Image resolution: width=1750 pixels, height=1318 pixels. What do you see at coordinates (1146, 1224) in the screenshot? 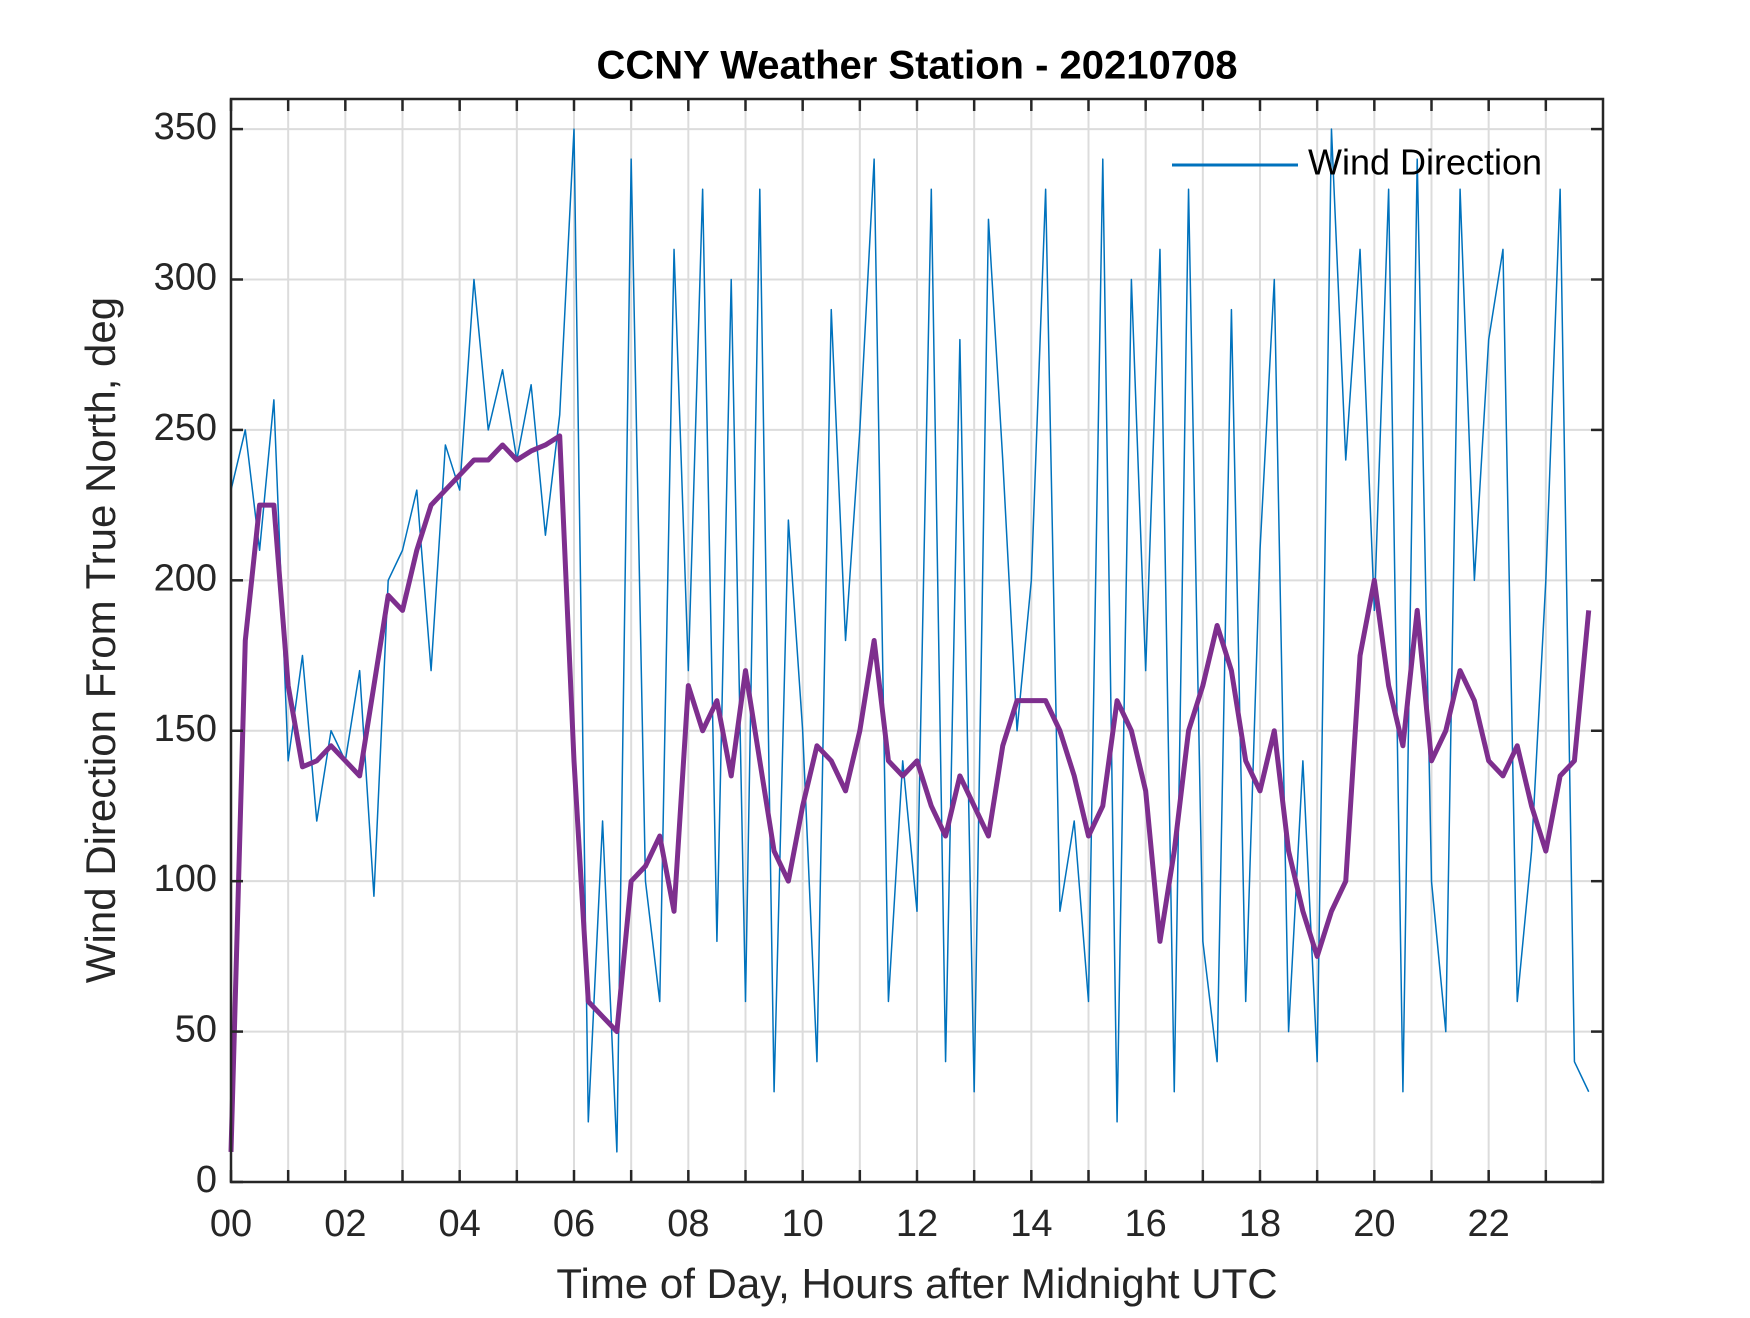
I see `x-tick-label: 16` at bounding box center [1146, 1224].